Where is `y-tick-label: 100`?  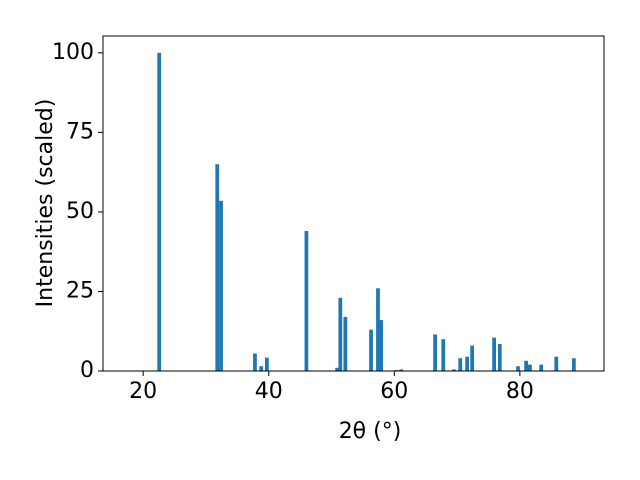
y-tick-label: 100 is located at coordinates (73, 52).